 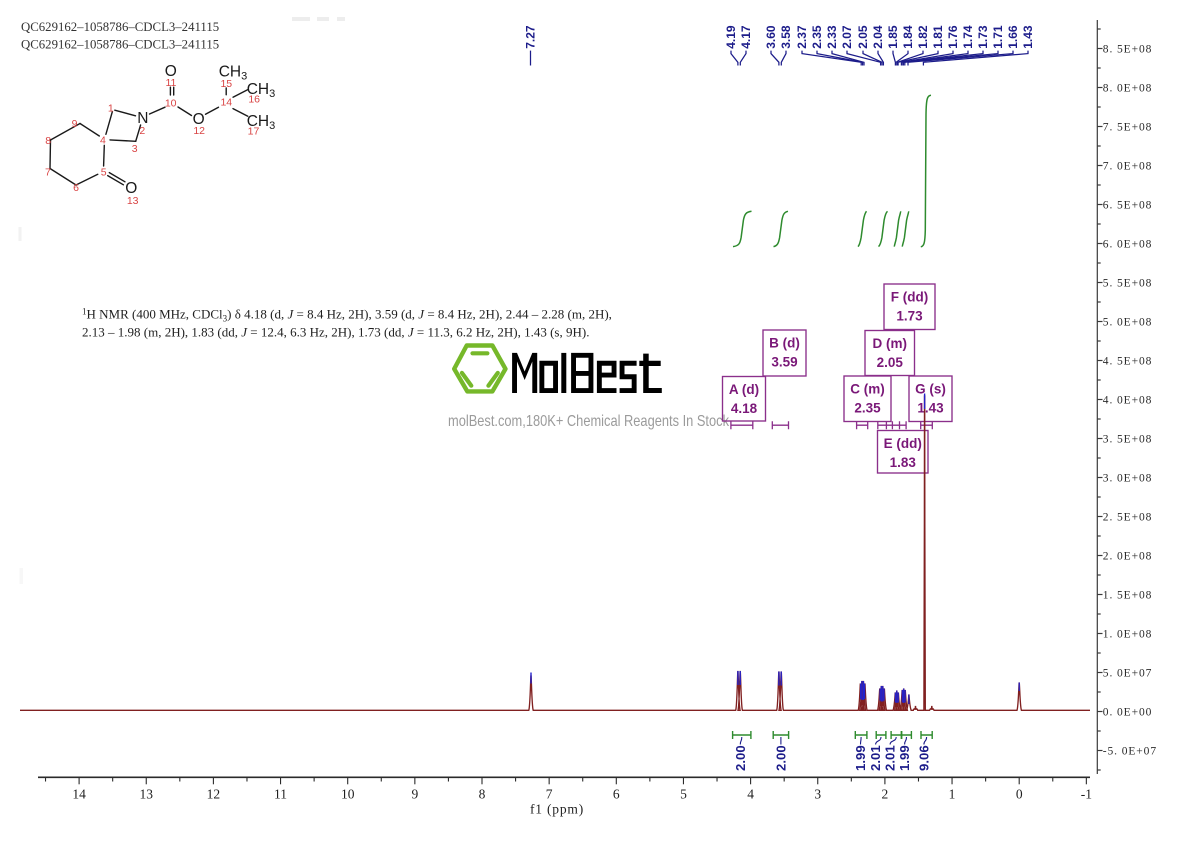 I want to click on svg-text: 15, so click(x=226, y=84).